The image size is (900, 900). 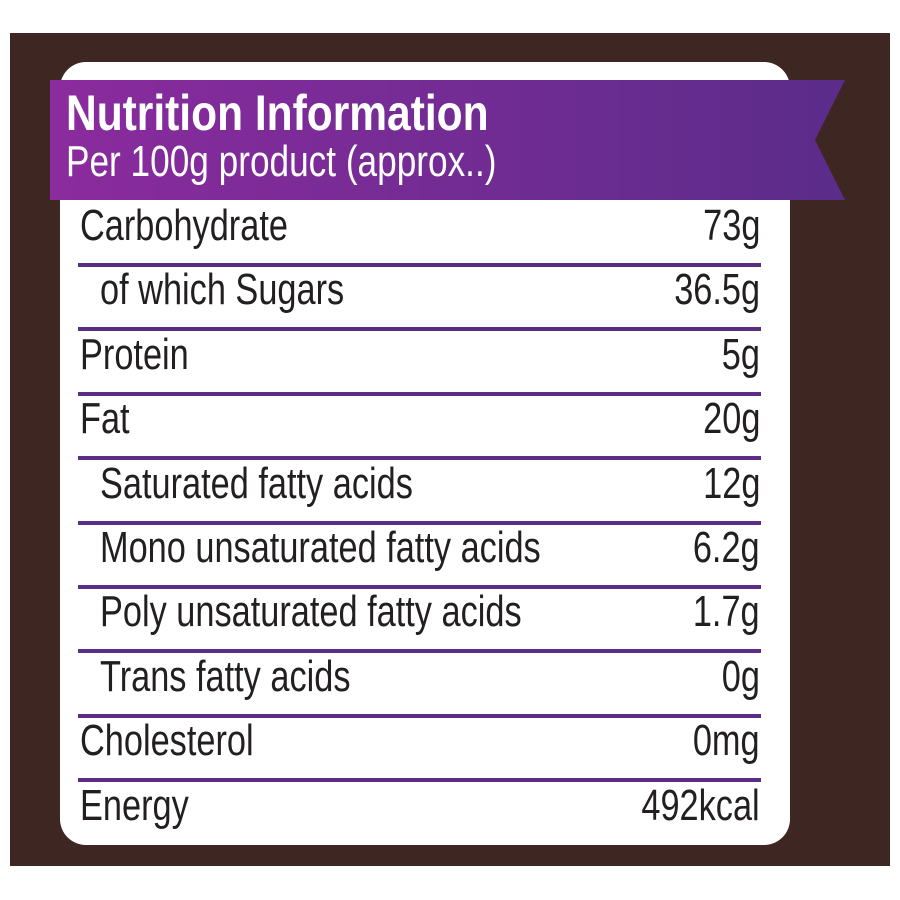 What do you see at coordinates (731, 483) in the screenshot?
I see `row-value: 12g` at bounding box center [731, 483].